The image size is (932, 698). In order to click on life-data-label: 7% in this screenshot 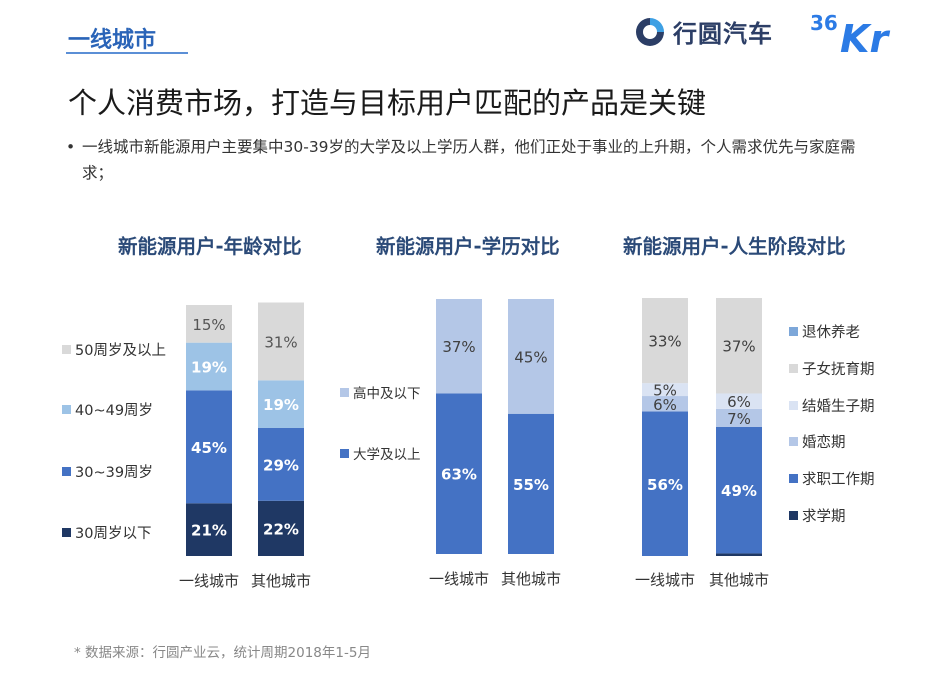, I will do `click(739, 419)`.